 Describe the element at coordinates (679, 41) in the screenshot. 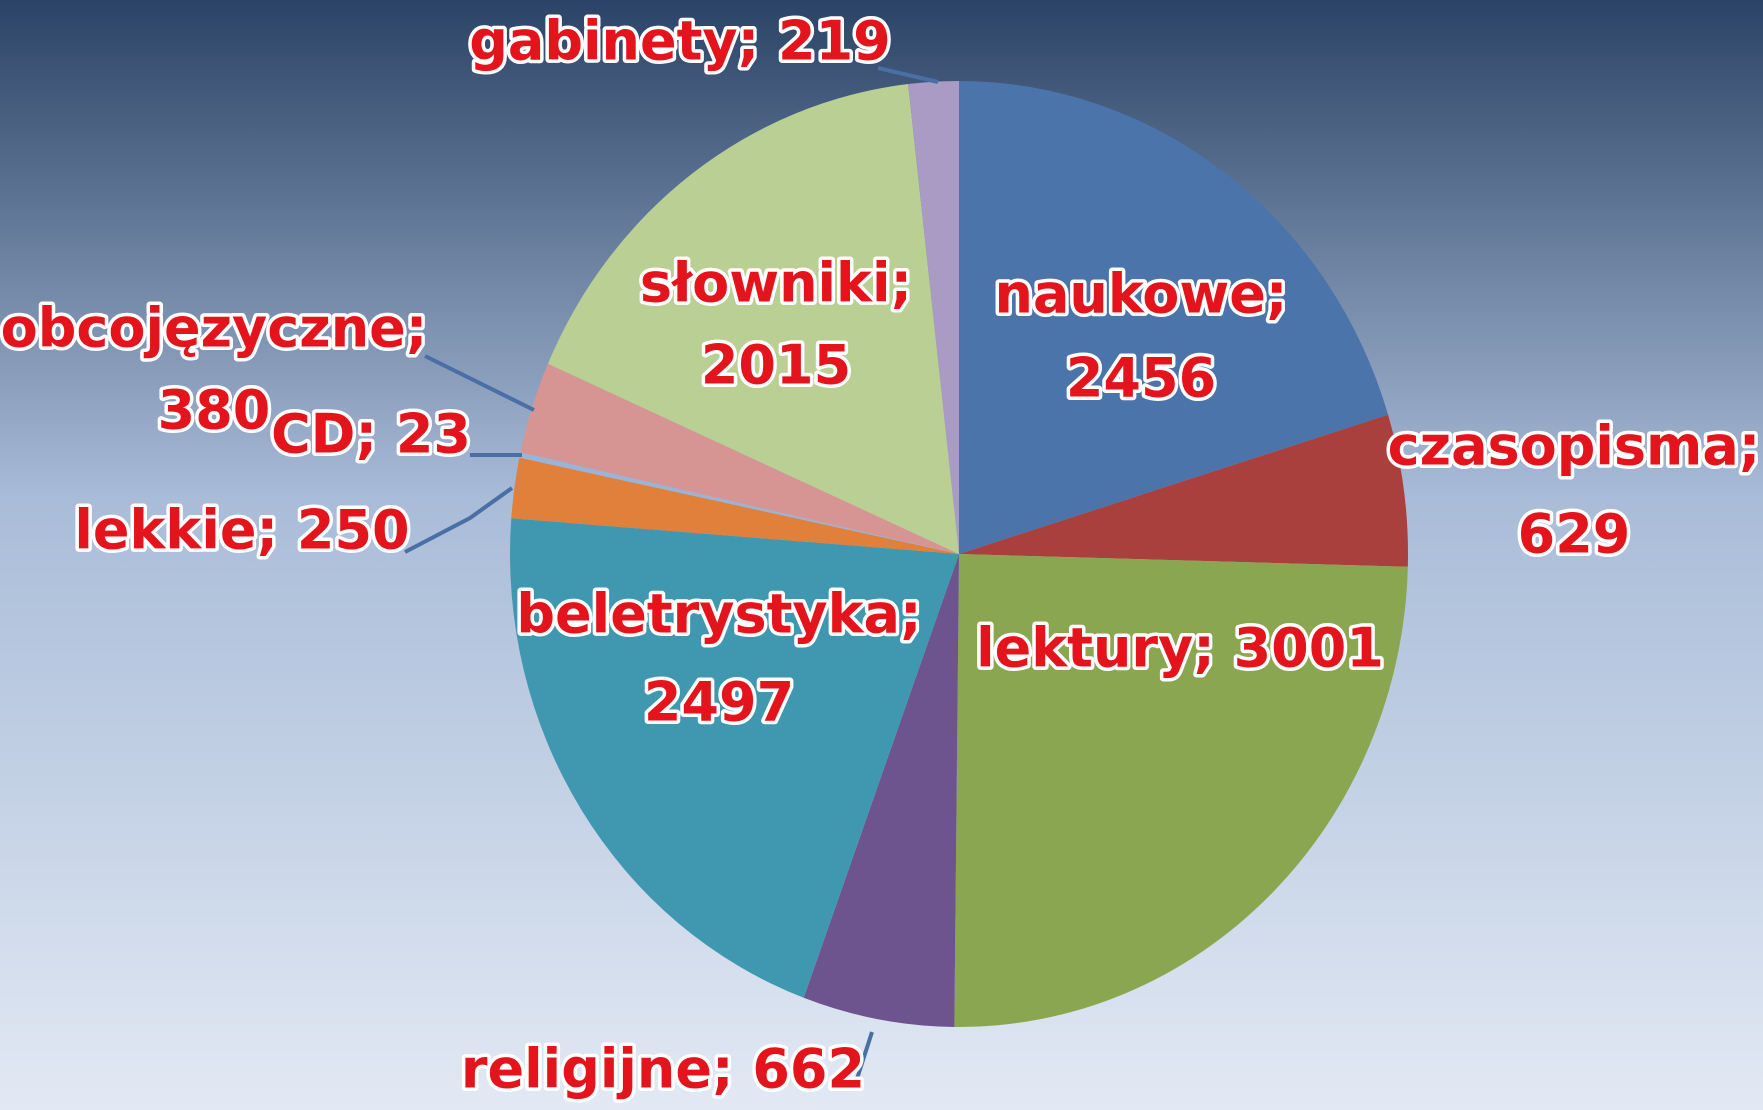

I see `data-label: gabinety; 219` at that location.